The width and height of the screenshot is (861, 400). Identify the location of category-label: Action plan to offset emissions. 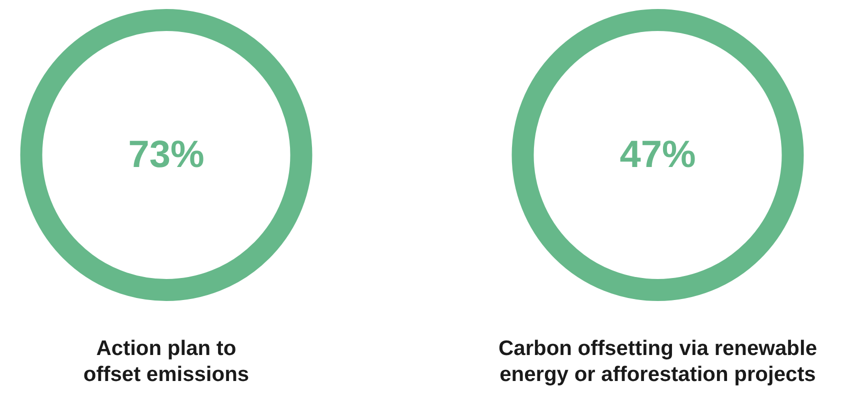
(166, 361).